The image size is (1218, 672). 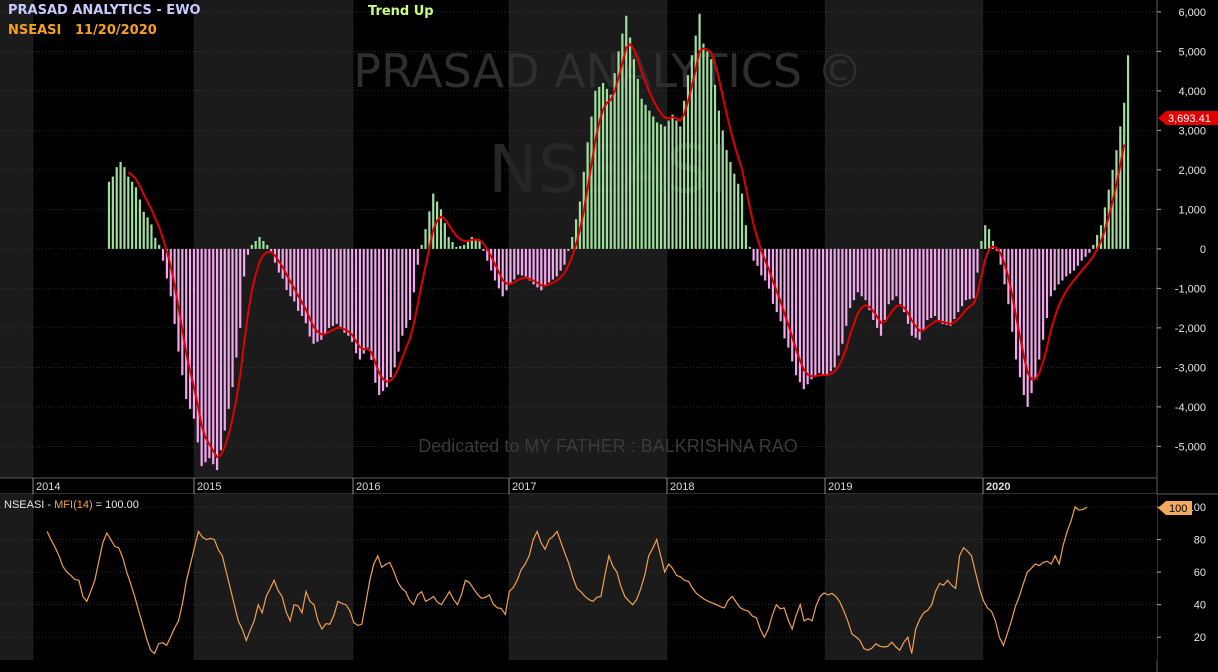 I want to click on ewo-y-tick-label: -1,000, so click(x=1190, y=289).